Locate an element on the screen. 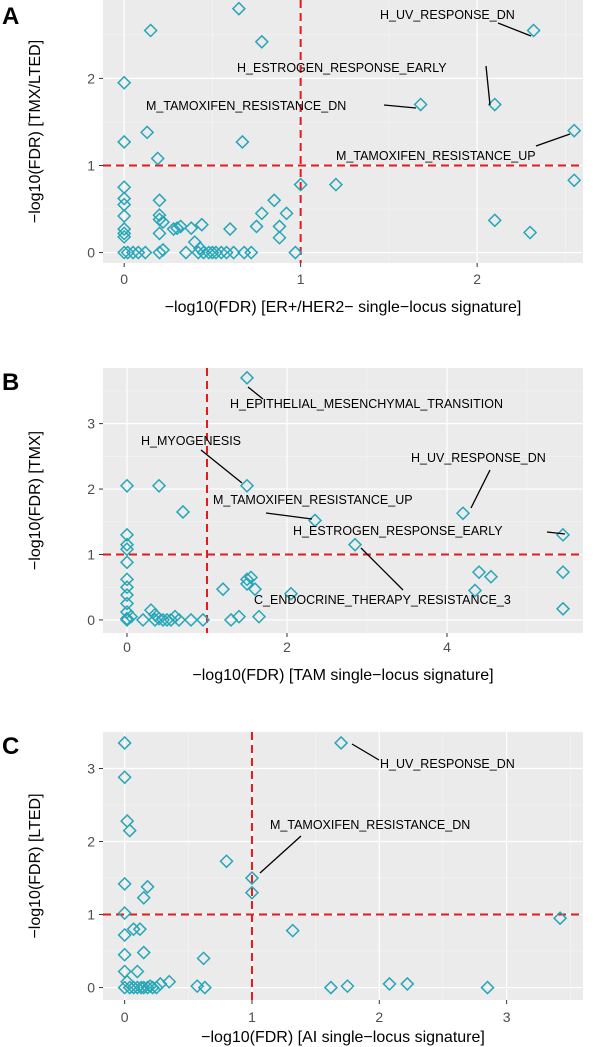 This screenshot has height=1047, width=596. x-axis-title: −log10(FDR) [AI single−locus signature] is located at coordinates (343, 1037).